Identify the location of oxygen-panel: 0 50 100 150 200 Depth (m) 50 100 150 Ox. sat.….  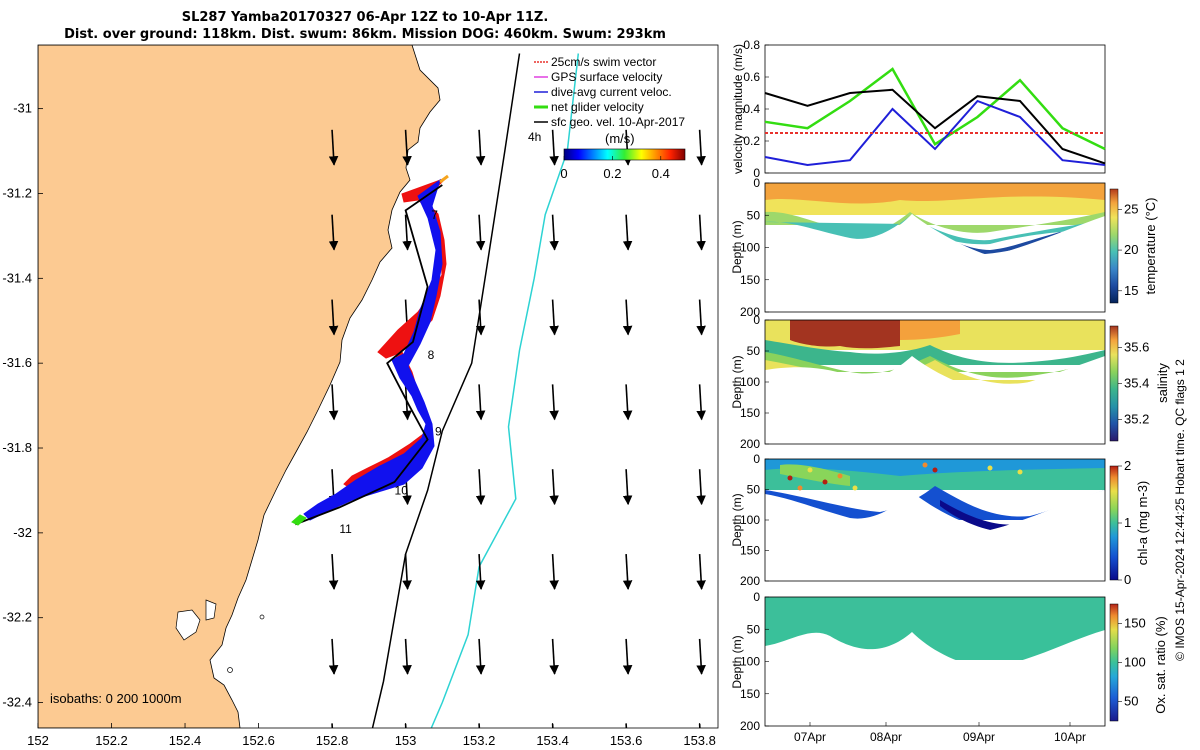
(949, 667).